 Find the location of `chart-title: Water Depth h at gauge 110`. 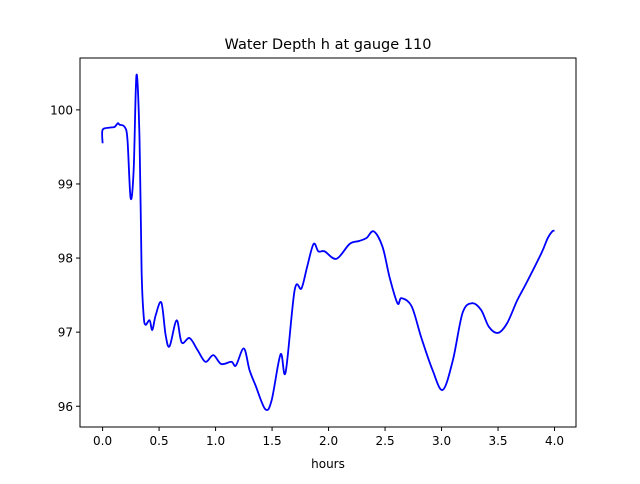

chart-title: Water Depth h at gauge 110 is located at coordinates (328, 45).